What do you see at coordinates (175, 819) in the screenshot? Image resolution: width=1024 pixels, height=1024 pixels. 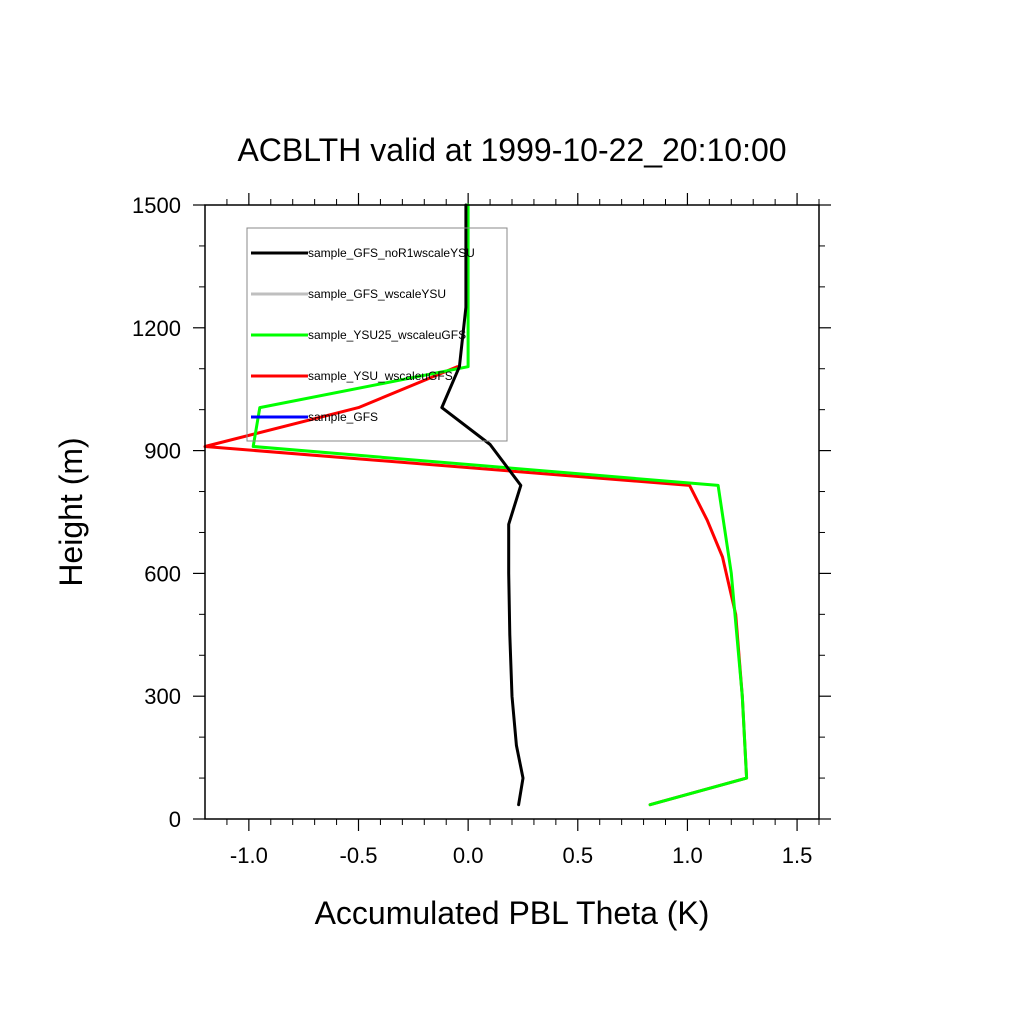 I see `y-tick-label: 0` at bounding box center [175, 819].